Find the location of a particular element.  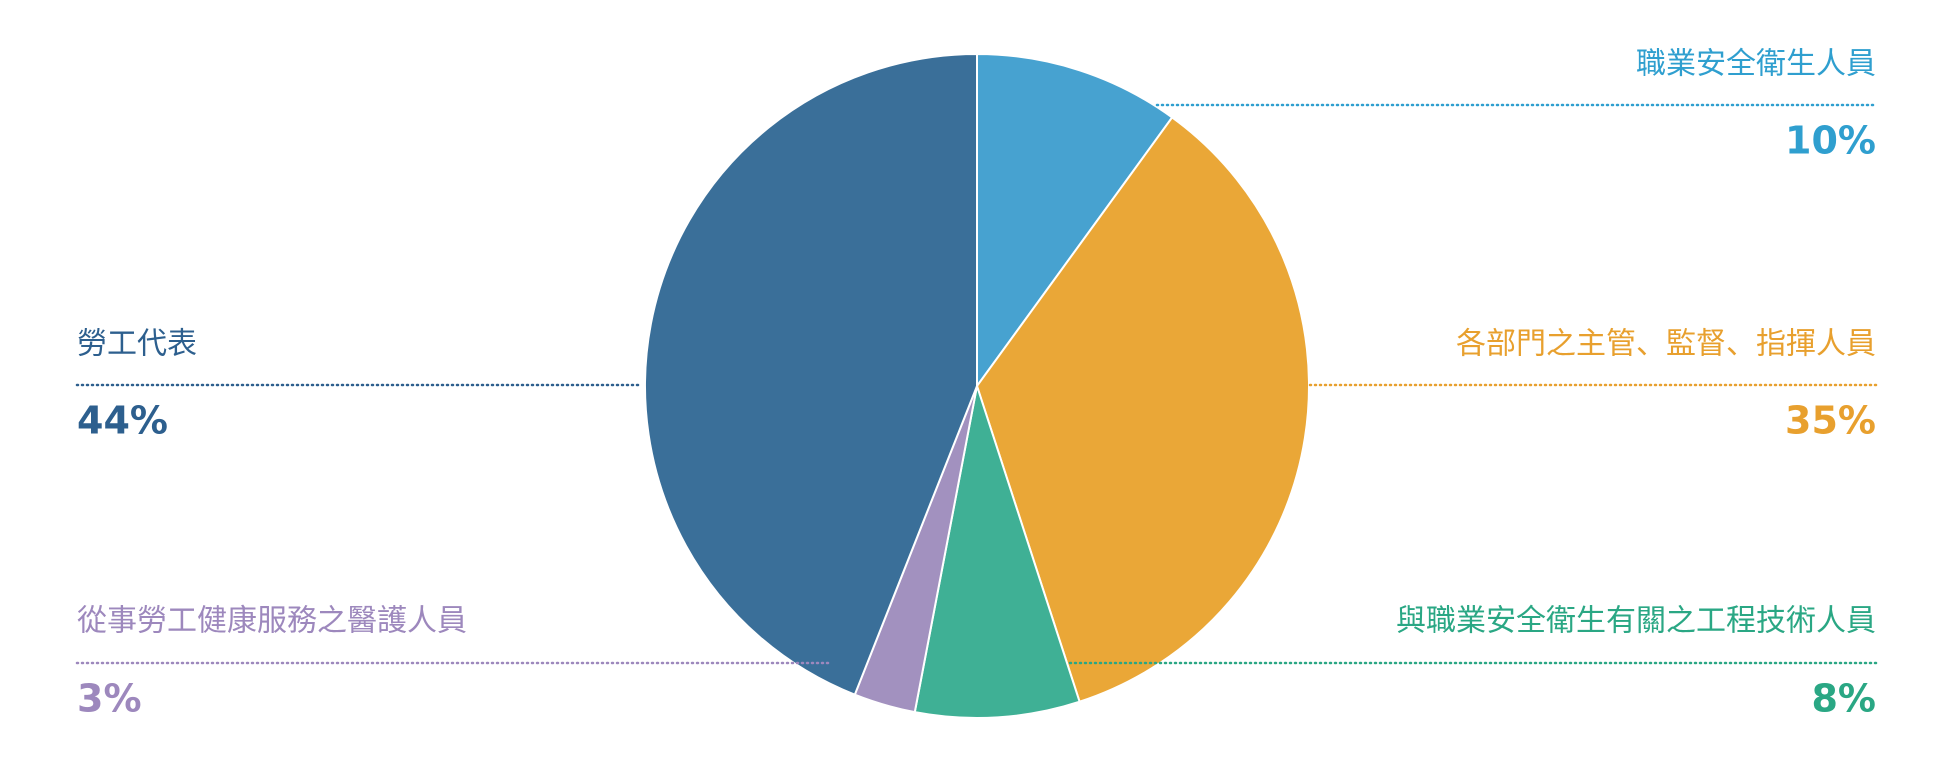

slice-label: 勞工代表 is located at coordinates (137, 344).